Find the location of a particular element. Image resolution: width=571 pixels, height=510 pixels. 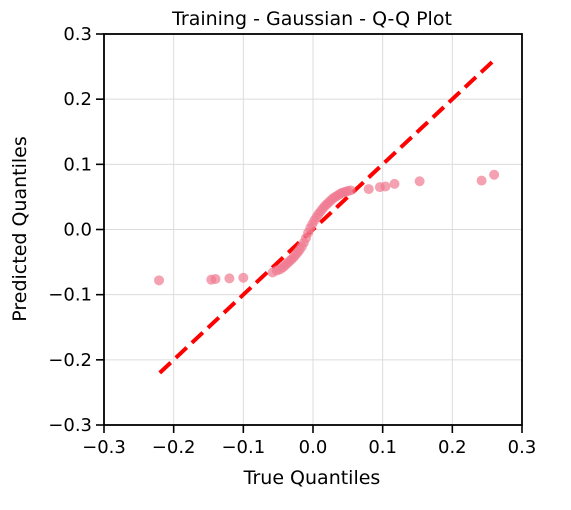

y-tick-label: −0.2 is located at coordinates (70, 360).